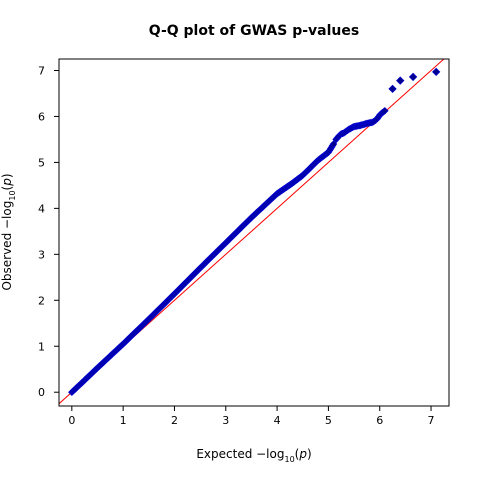  I want to click on y-axis-label: Observed −log10(p), so click(8, 231).